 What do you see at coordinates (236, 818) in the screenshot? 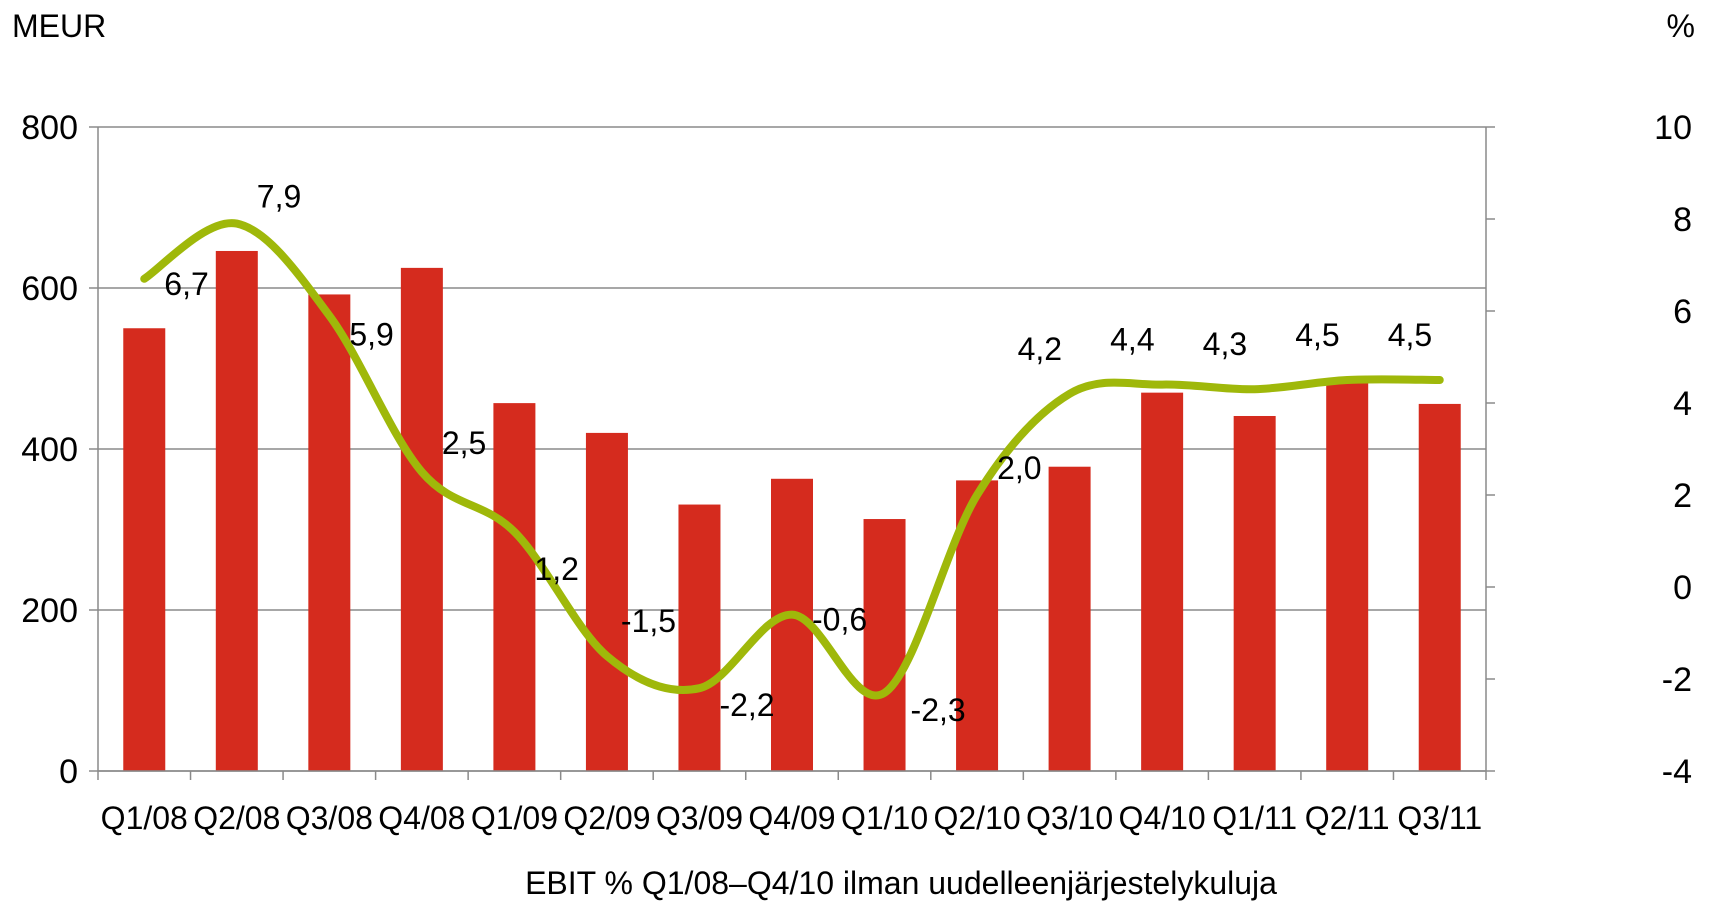
I see `x-tick-label: Q2/08` at bounding box center [236, 818].